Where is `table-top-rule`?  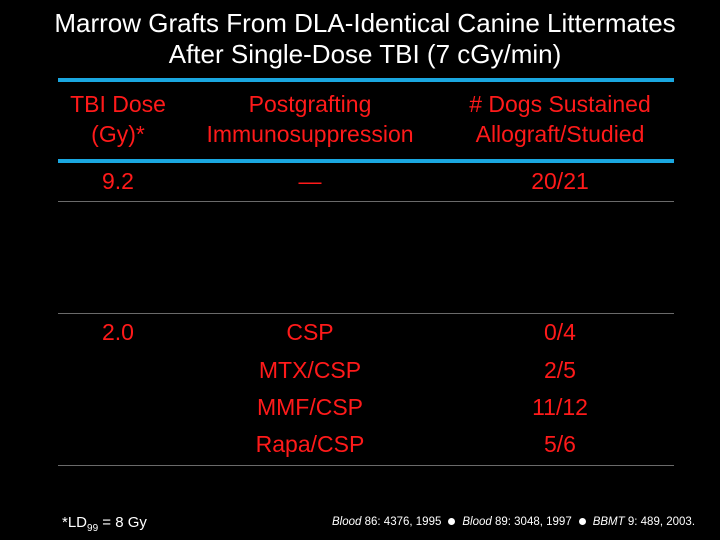
table-top-rule is located at coordinates (366, 80).